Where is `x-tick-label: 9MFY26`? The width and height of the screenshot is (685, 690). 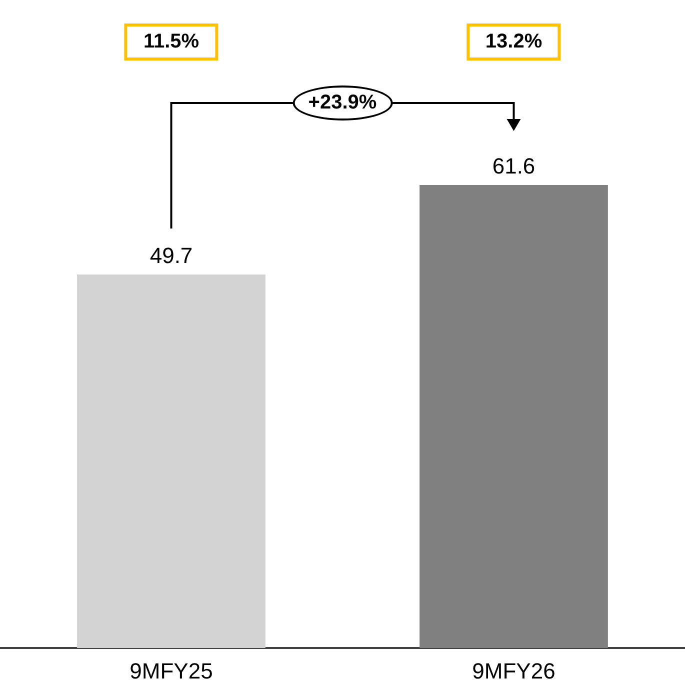 x-tick-label: 9MFY26 is located at coordinates (514, 671).